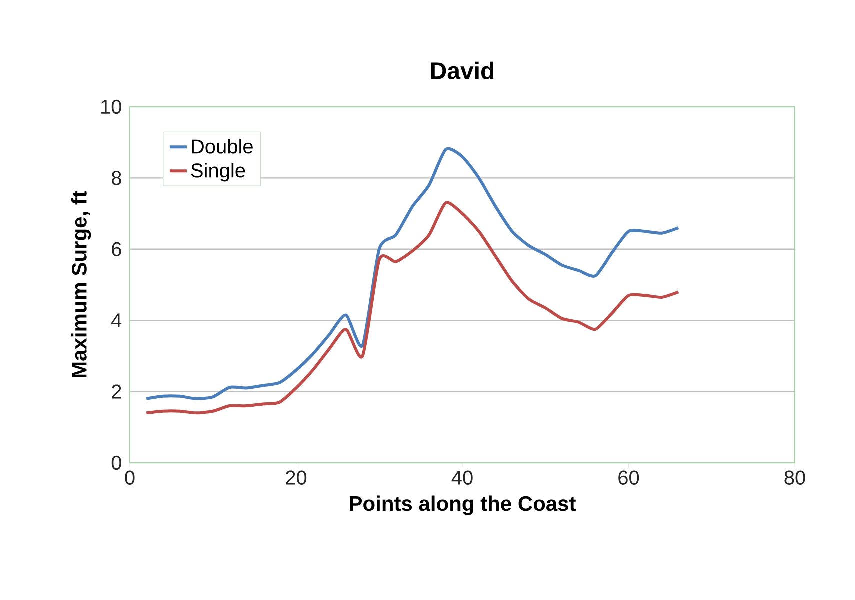 This screenshot has width=855, height=600. I want to click on x-tick-label: 40, so click(462, 477).